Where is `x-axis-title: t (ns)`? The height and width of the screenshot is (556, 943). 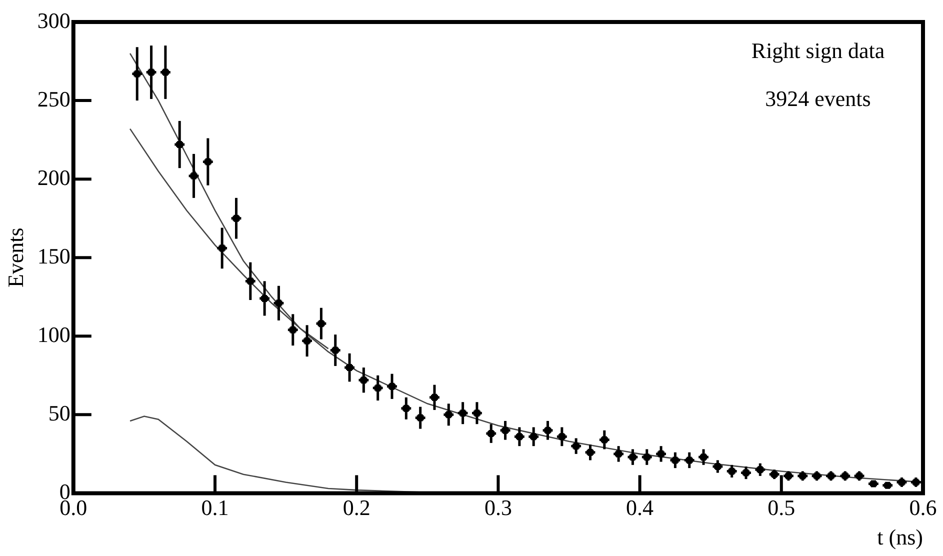 x-axis-title: t (ns) is located at coordinates (900, 537).